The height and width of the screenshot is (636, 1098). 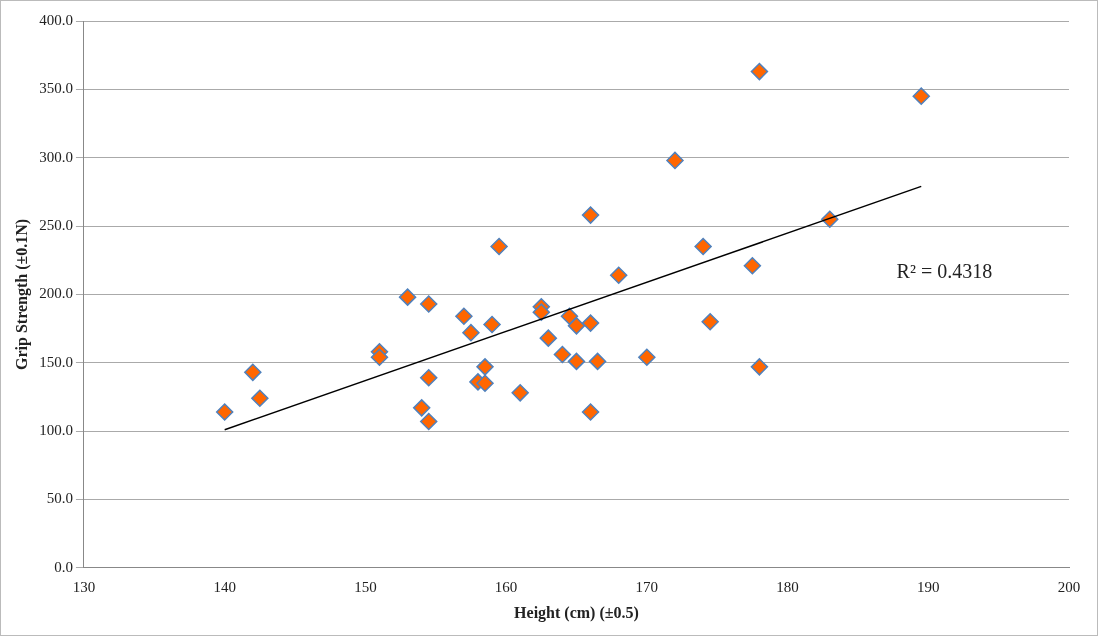 What do you see at coordinates (365, 586) in the screenshot?
I see `x-tick-label: 150` at bounding box center [365, 586].